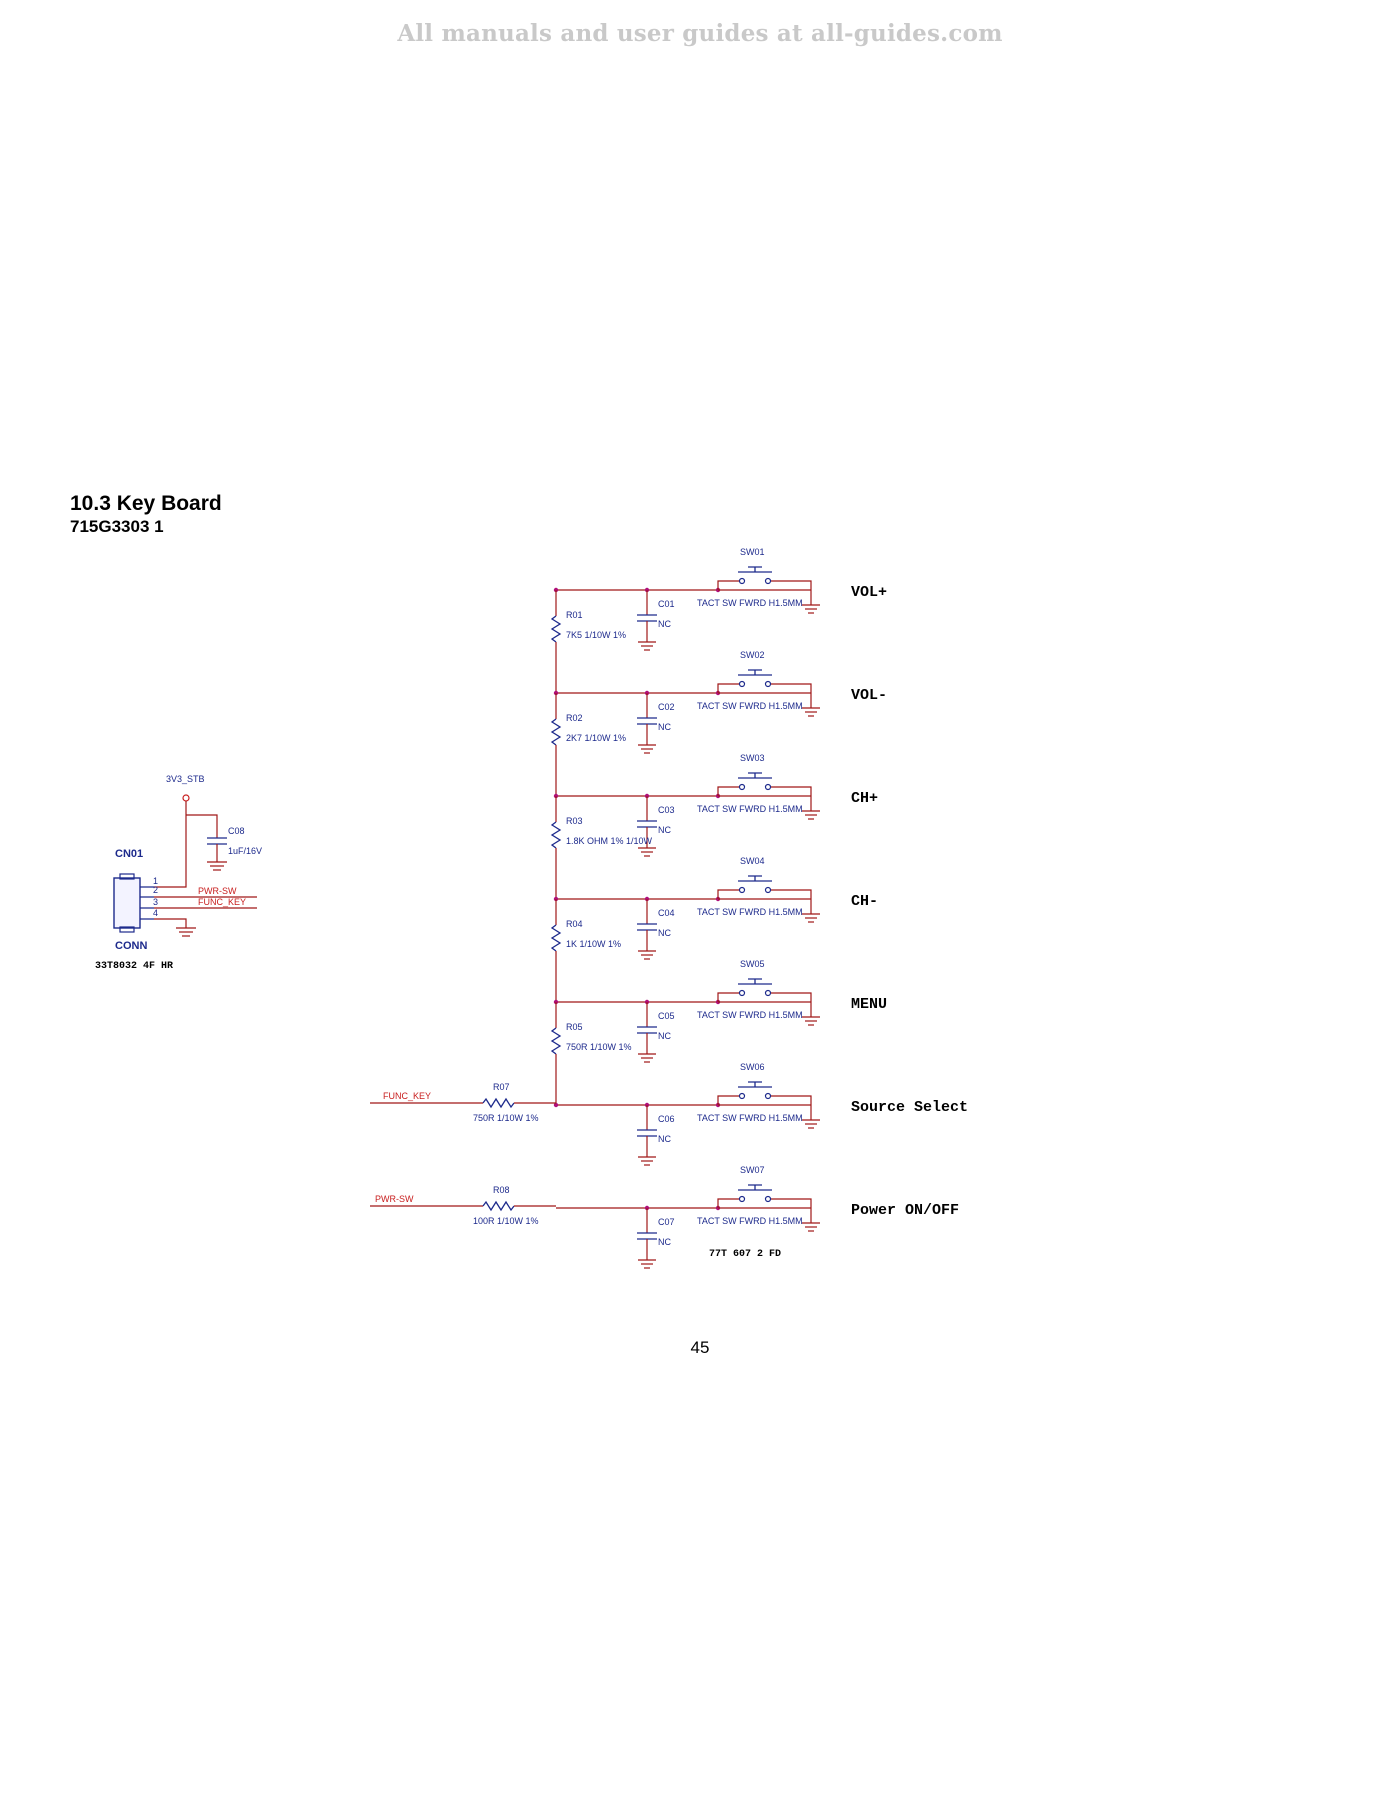 The image size is (1400, 1817). Describe the element at coordinates (647, 1133) in the screenshot. I see `capacitor-c06` at that location.